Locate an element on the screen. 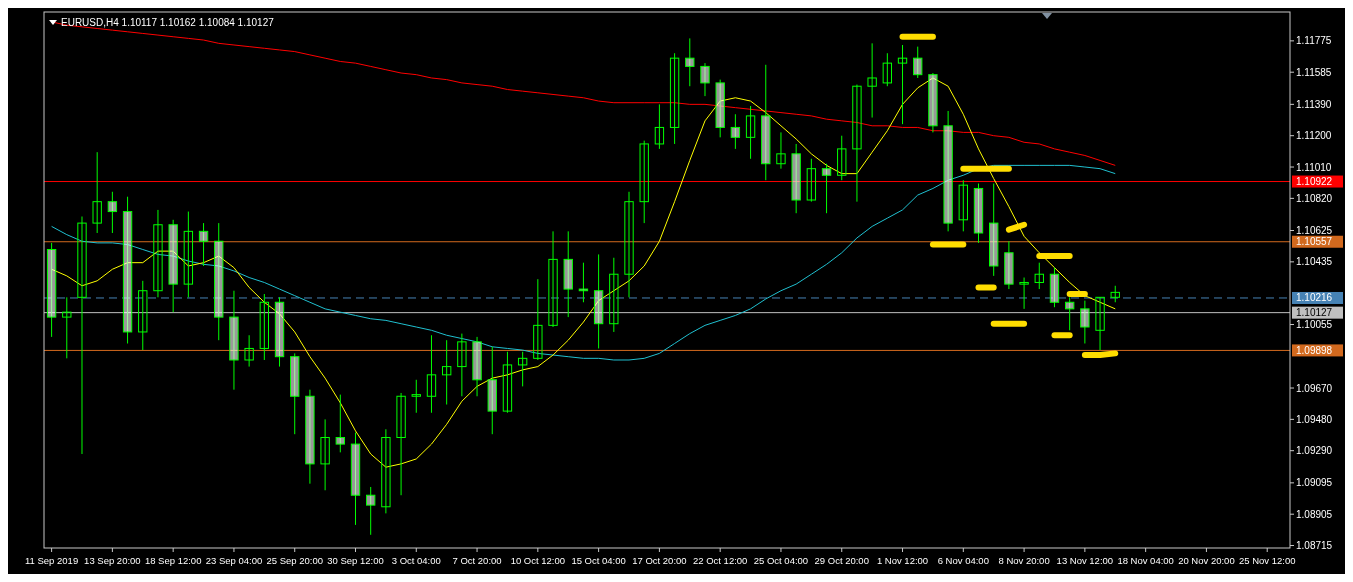 This screenshot has height=582, width=1353. x-tick-label: 25 Sep 20:00 is located at coordinates (294, 560).